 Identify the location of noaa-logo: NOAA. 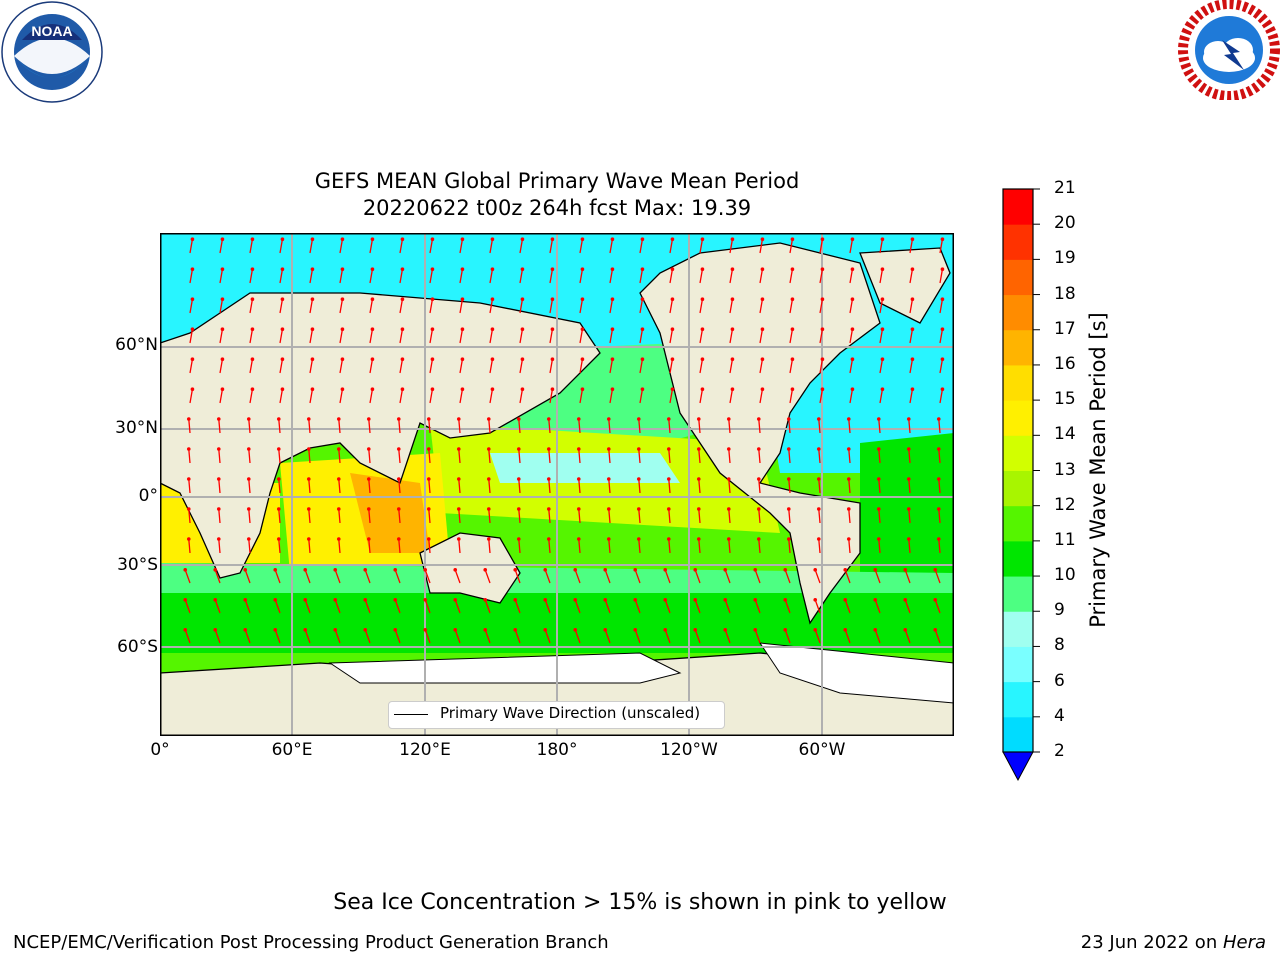
(52, 52).